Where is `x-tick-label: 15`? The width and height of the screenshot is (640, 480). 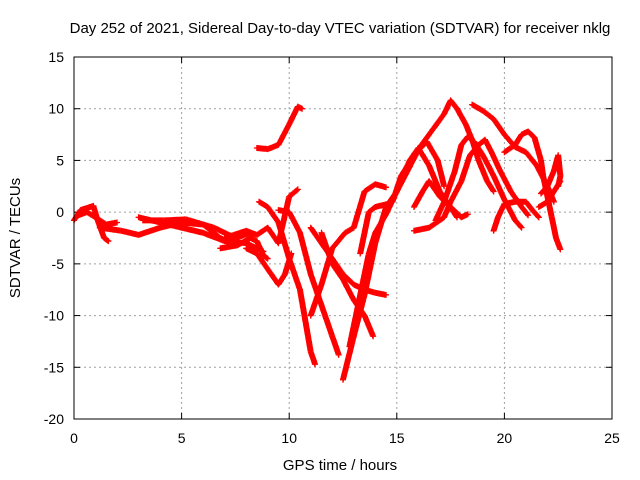 x-tick-label: 15 is located at coordinates (397, 438).